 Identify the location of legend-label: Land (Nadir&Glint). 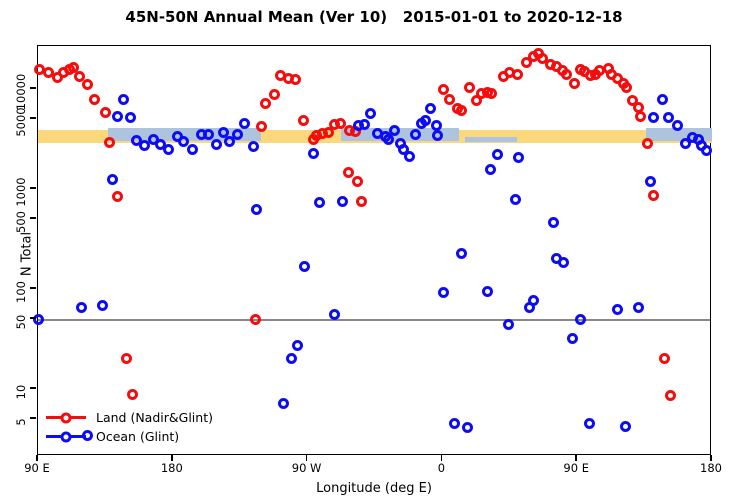
(154, 417).